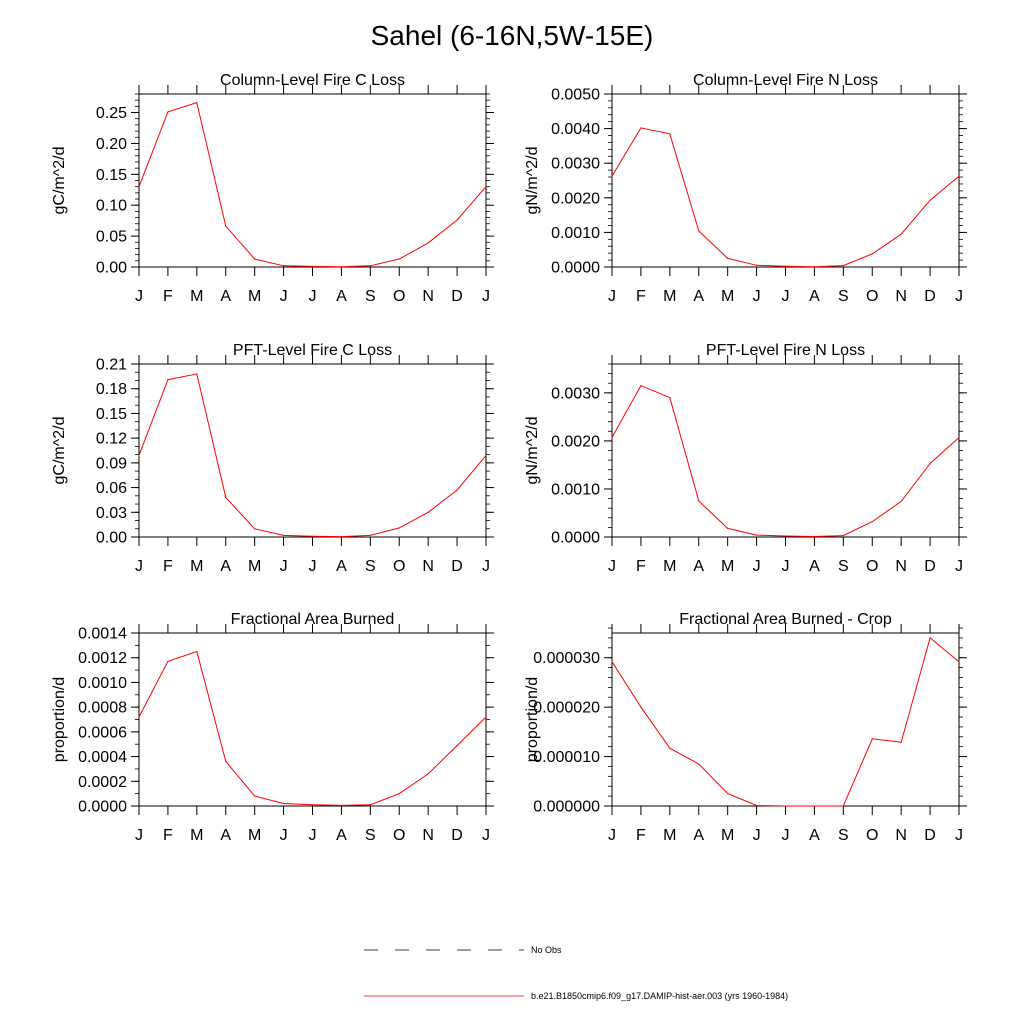 The height and width of the screenshot is (1024, 1024). I want to click on y-tick-label: 0.0002, so click(102, 782).